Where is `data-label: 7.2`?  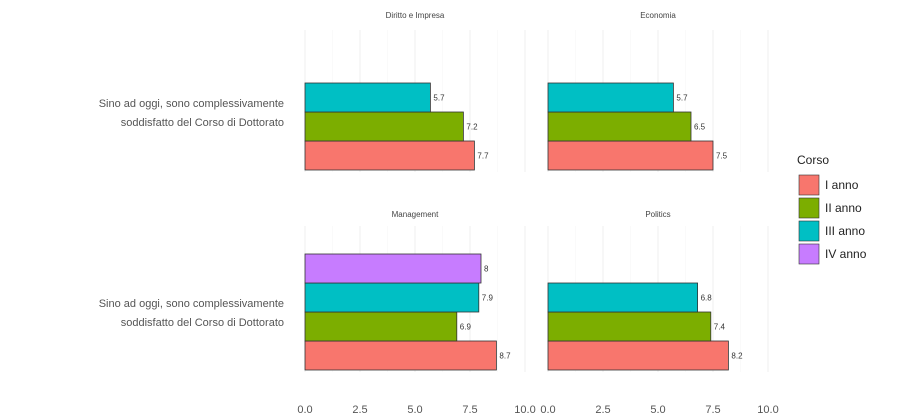 data-label: 7.2 is located at coordinates (472, 127).